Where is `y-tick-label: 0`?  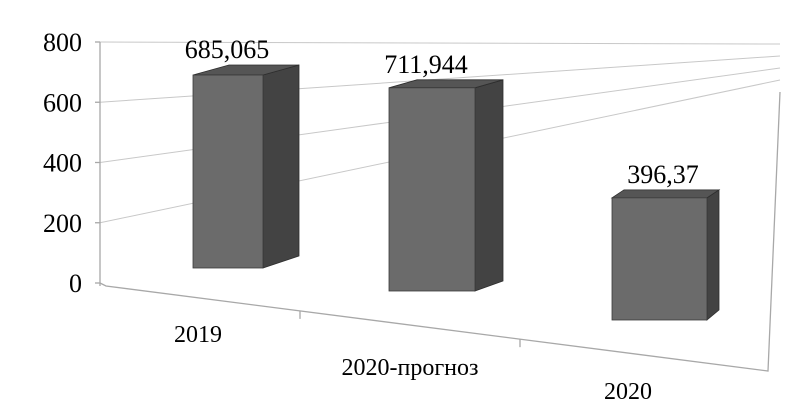
y-tick-label: 0 is located at coordinates (75, 283).